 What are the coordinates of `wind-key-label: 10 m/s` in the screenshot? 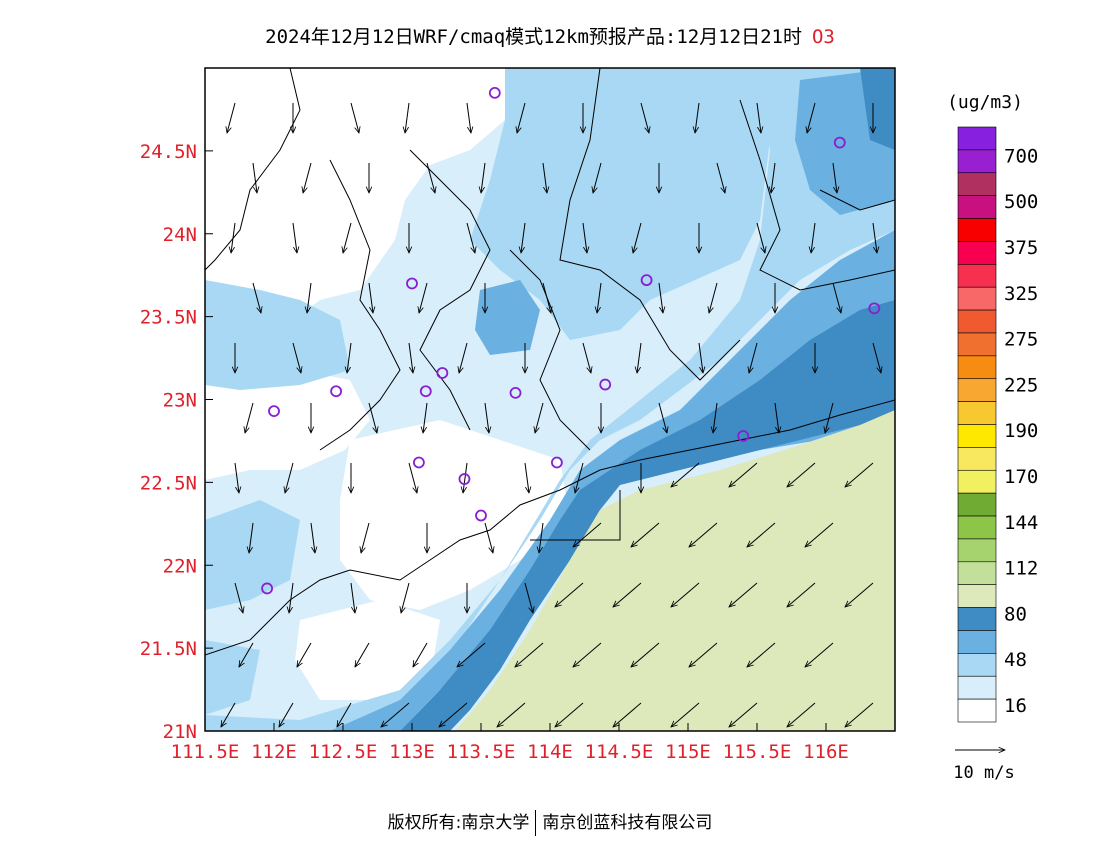 It's located at (983, 773).